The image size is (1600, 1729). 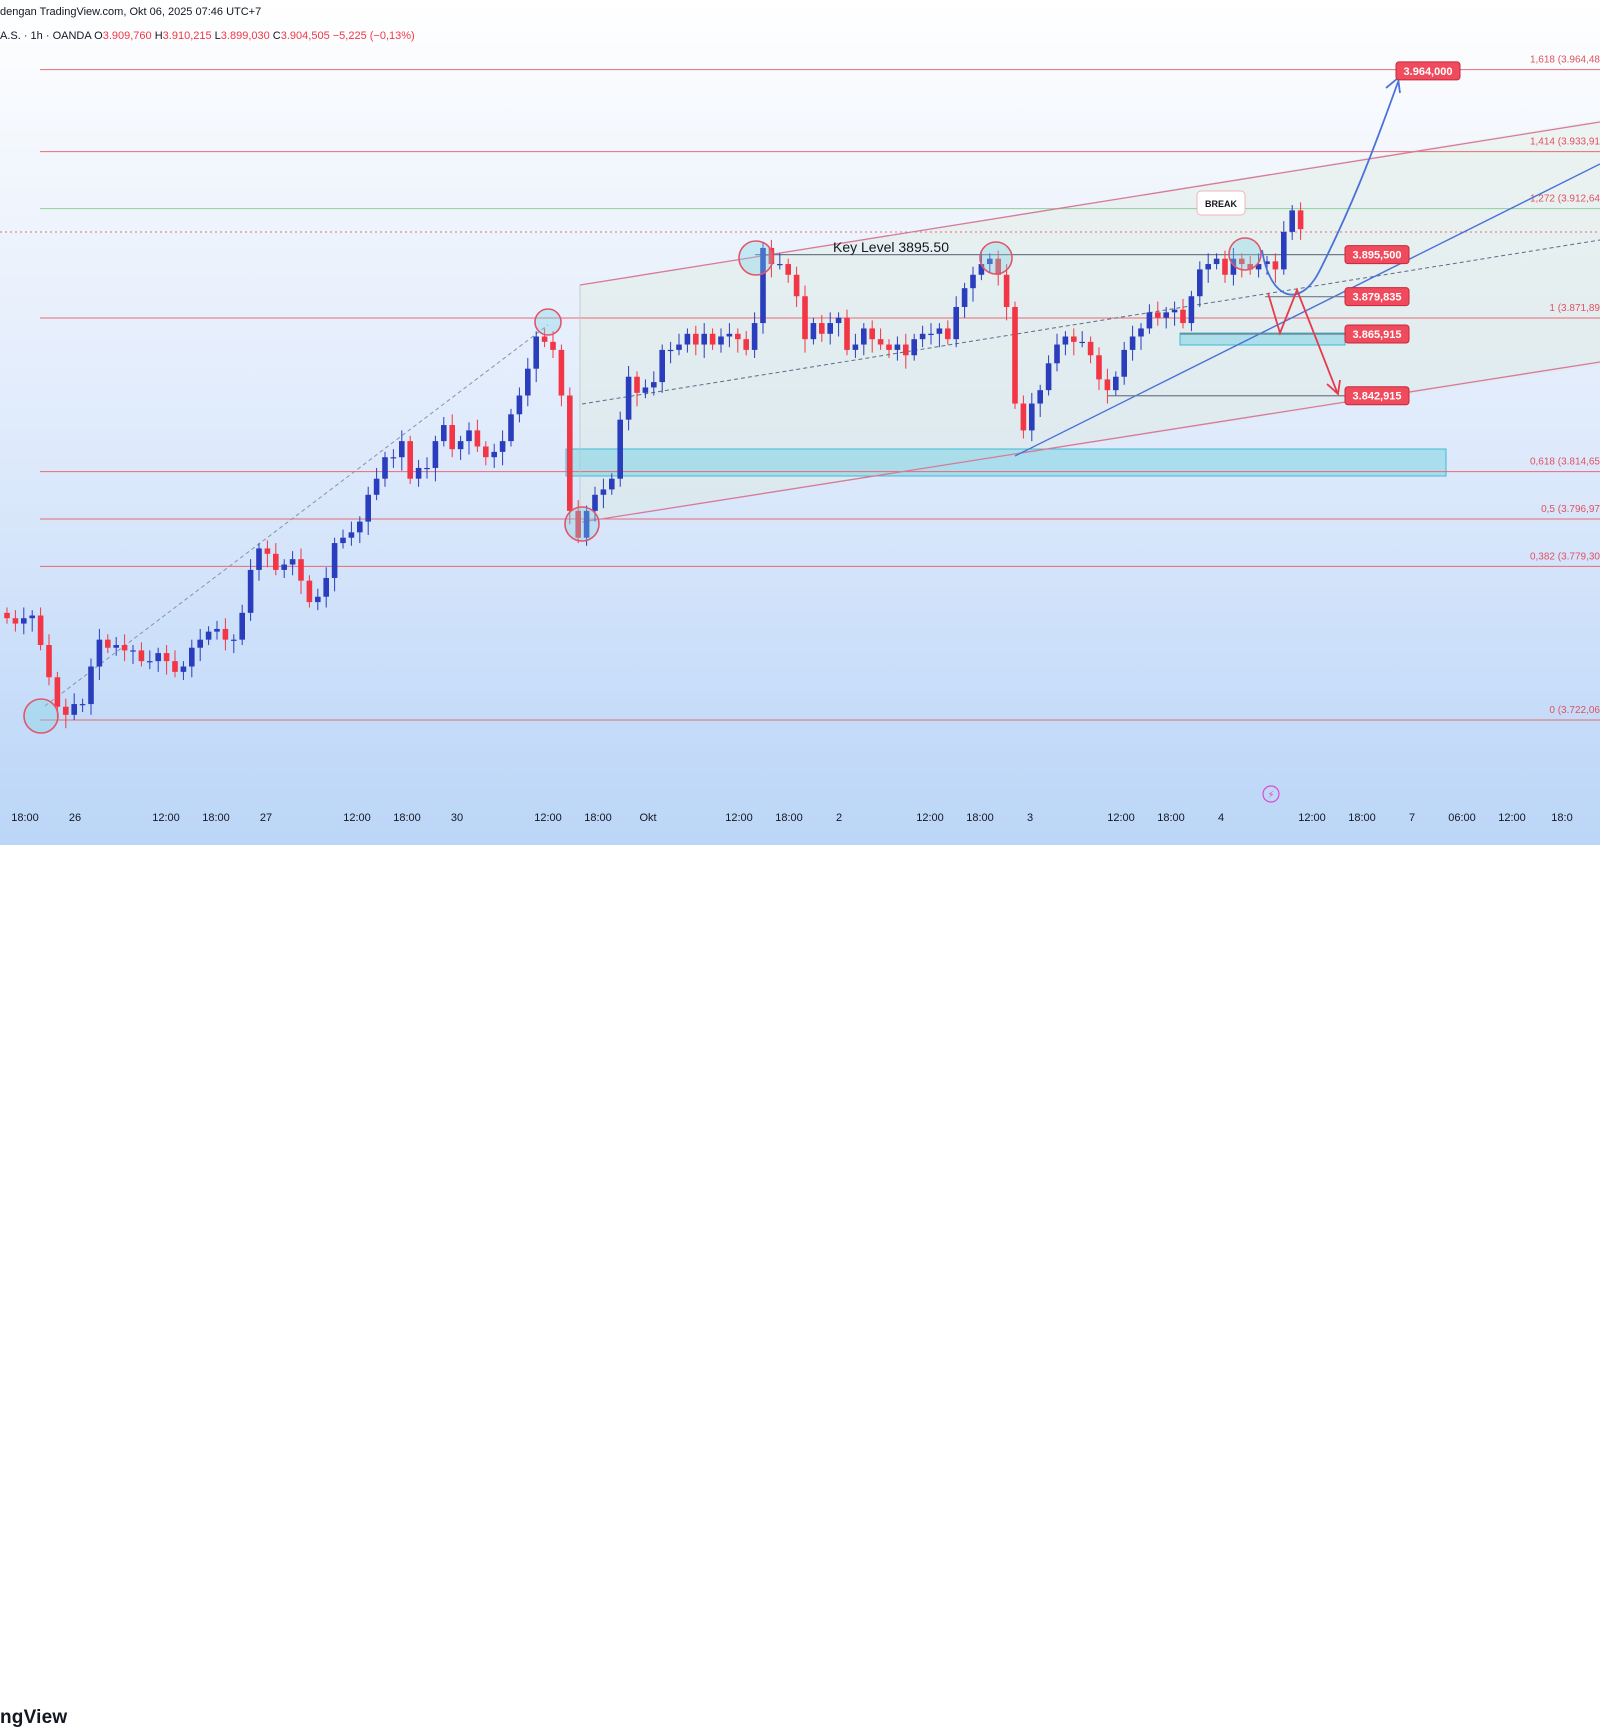 What do you see at coordinates (1462, 818) in the screenshot?
I see `time-tick-label: 06:00` at bounding box center [1462, 818].